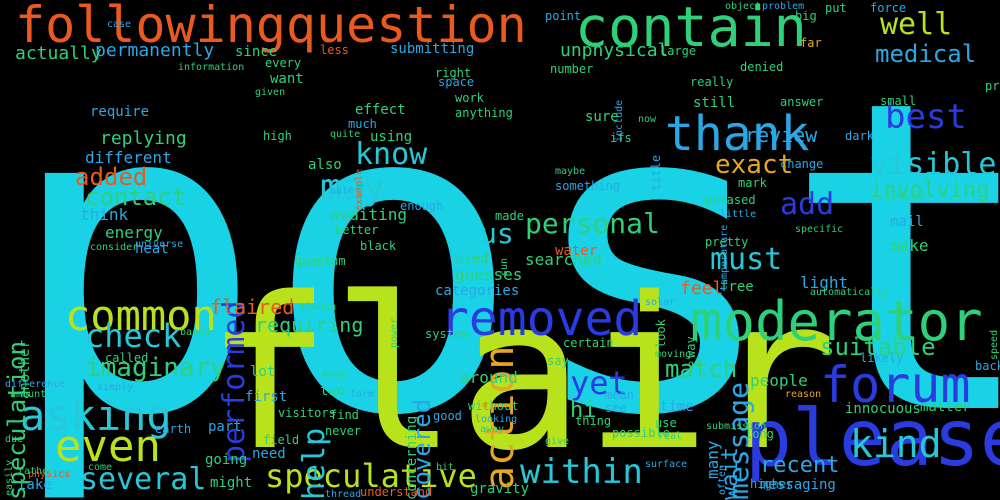 The image size is (1000, 500). I want to click on cloud-word: want, so click(287, 79).